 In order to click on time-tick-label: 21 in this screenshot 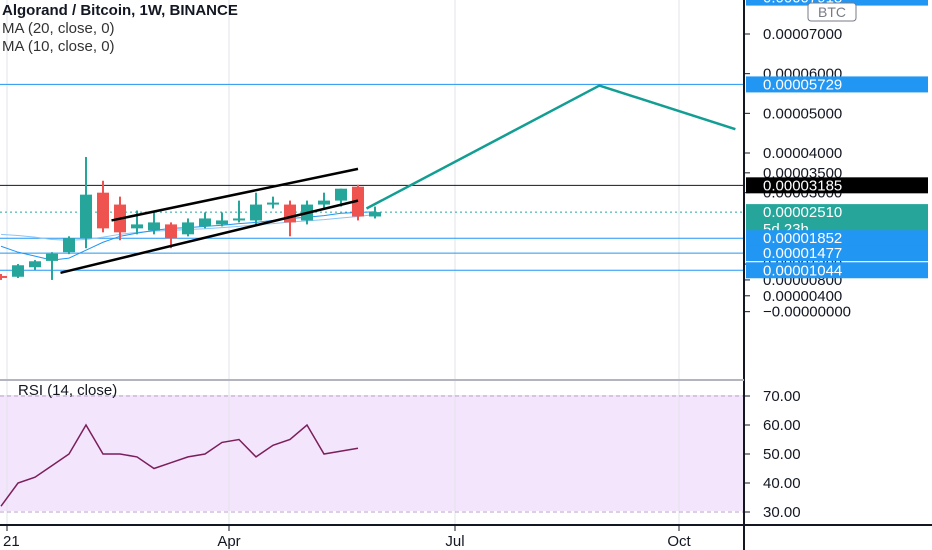, I will do `click(11, 541)`.